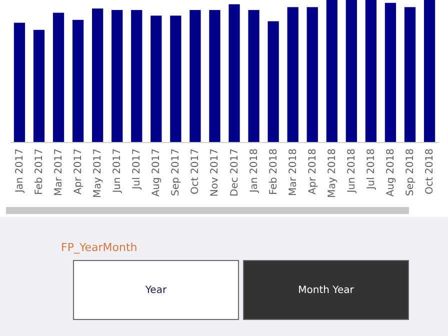 This screenshot has height=336, width=448. What do you see at coordinates (254, 171) in the screenshot?
I see `x-tick-label: Jan 2018` at bounding box center [254, 171].